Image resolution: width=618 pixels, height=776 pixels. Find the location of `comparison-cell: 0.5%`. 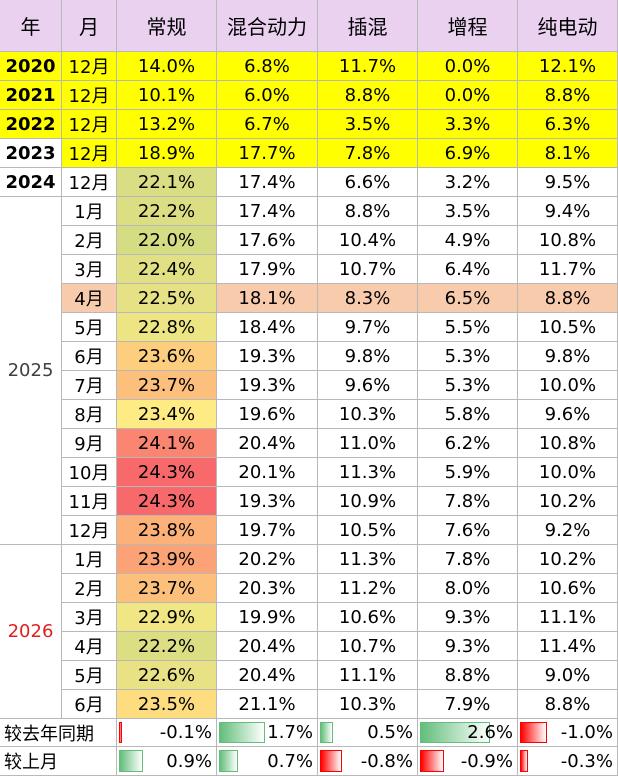

comparison-cell: 0.5% is located at coordinates (368, 733).